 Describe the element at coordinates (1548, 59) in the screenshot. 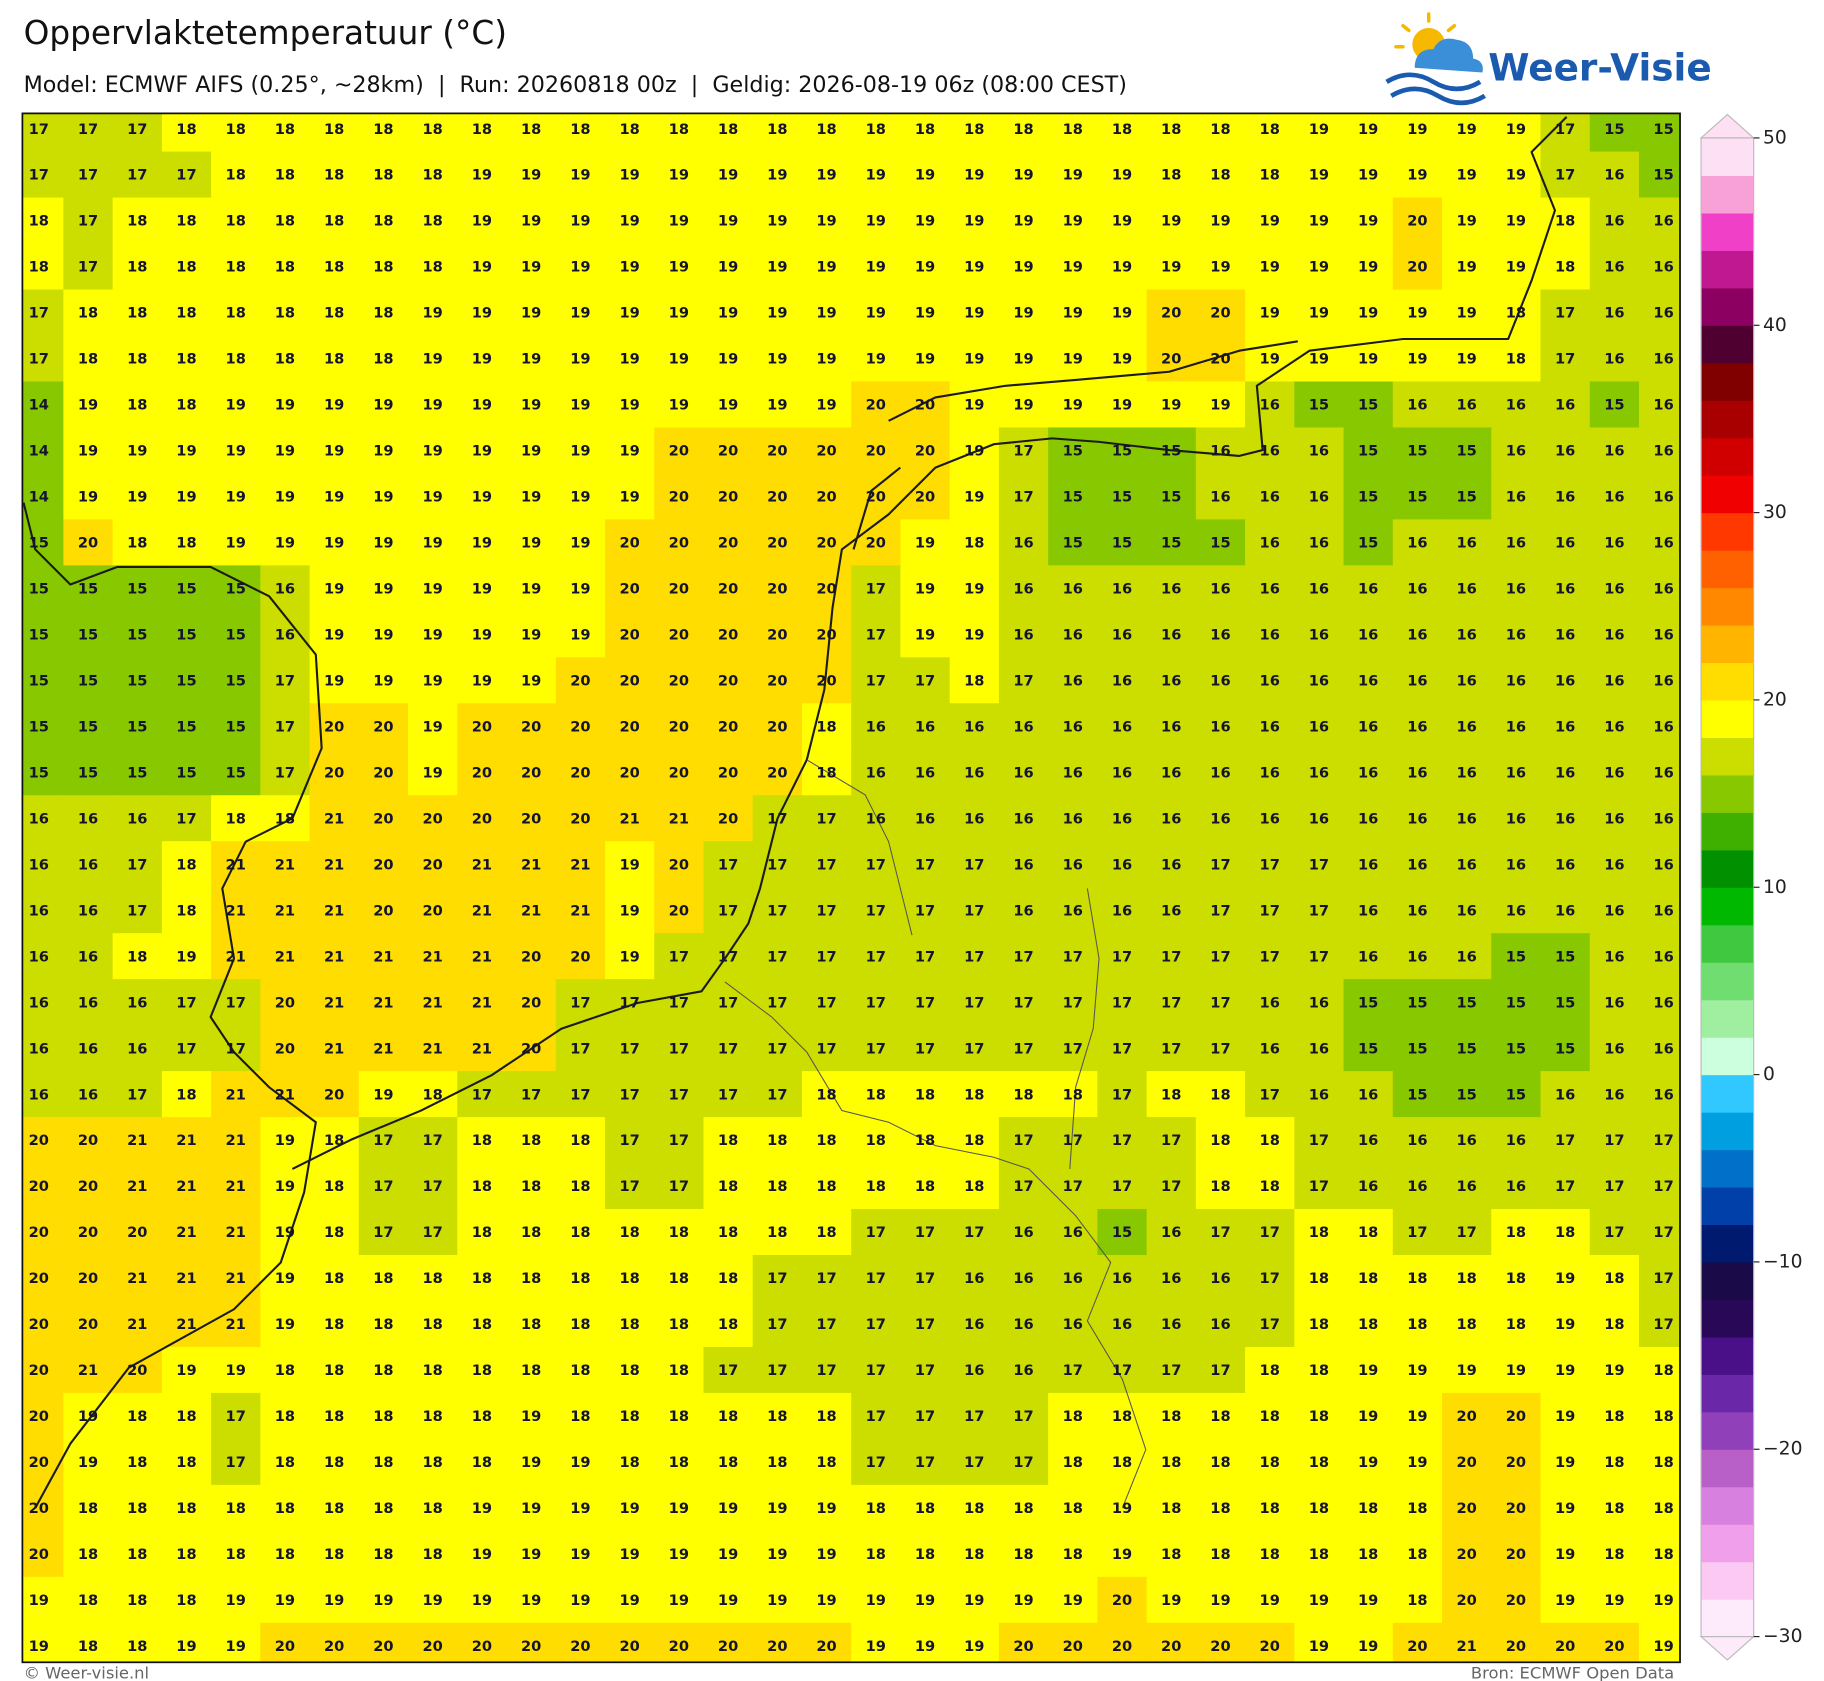

I see `logo: Weer-Visie` at that location.